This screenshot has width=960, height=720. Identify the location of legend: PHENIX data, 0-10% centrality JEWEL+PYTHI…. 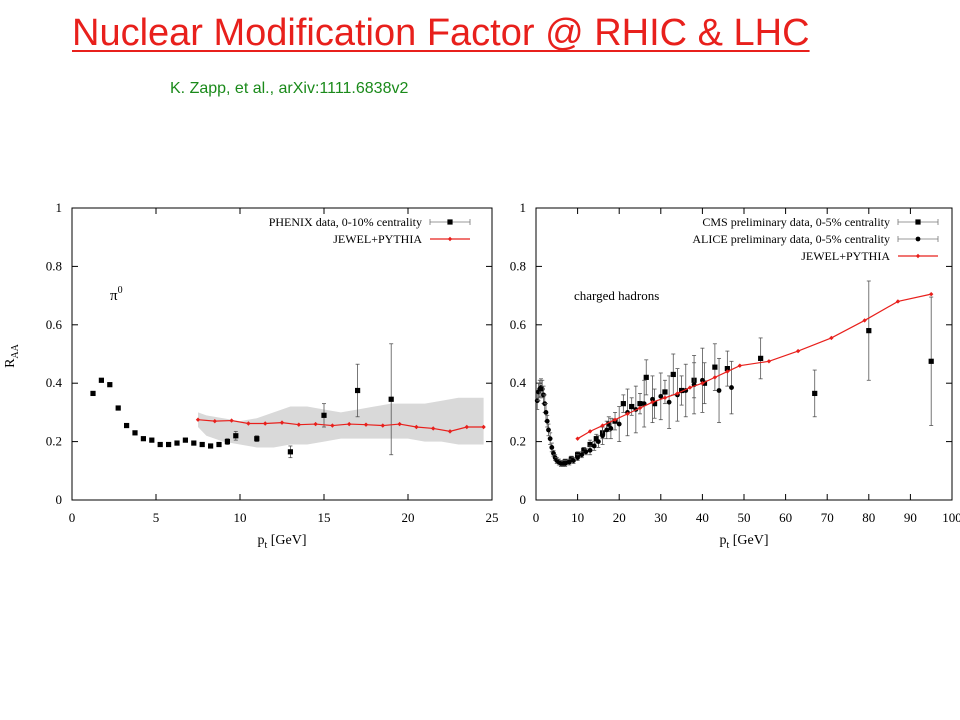
(370, 230).